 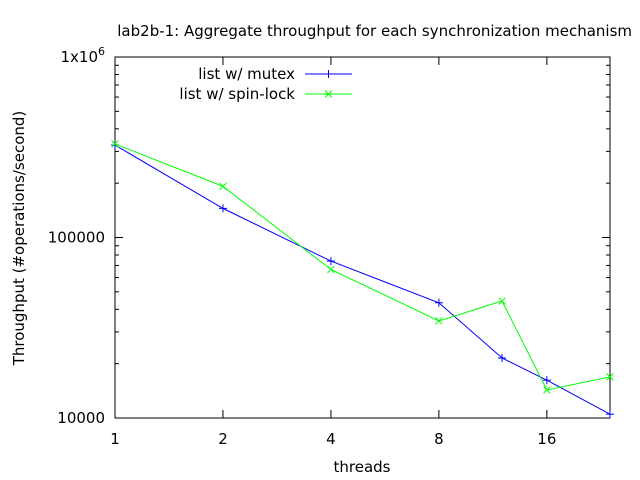 What do you see at coordinates (331, 439) in the screenshot?
I see `x-tick-label: 4` at bounding box center [331, 439].